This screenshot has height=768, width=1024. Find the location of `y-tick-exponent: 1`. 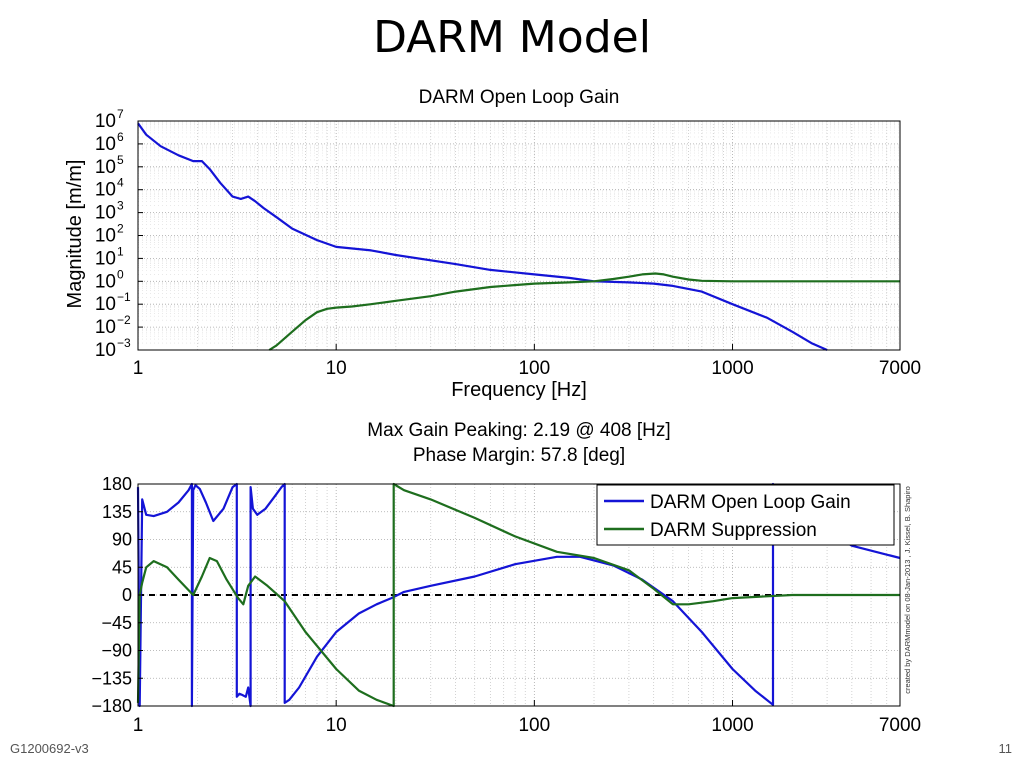

y-tick-exponent: 1 is located at coordinates (120, 251).